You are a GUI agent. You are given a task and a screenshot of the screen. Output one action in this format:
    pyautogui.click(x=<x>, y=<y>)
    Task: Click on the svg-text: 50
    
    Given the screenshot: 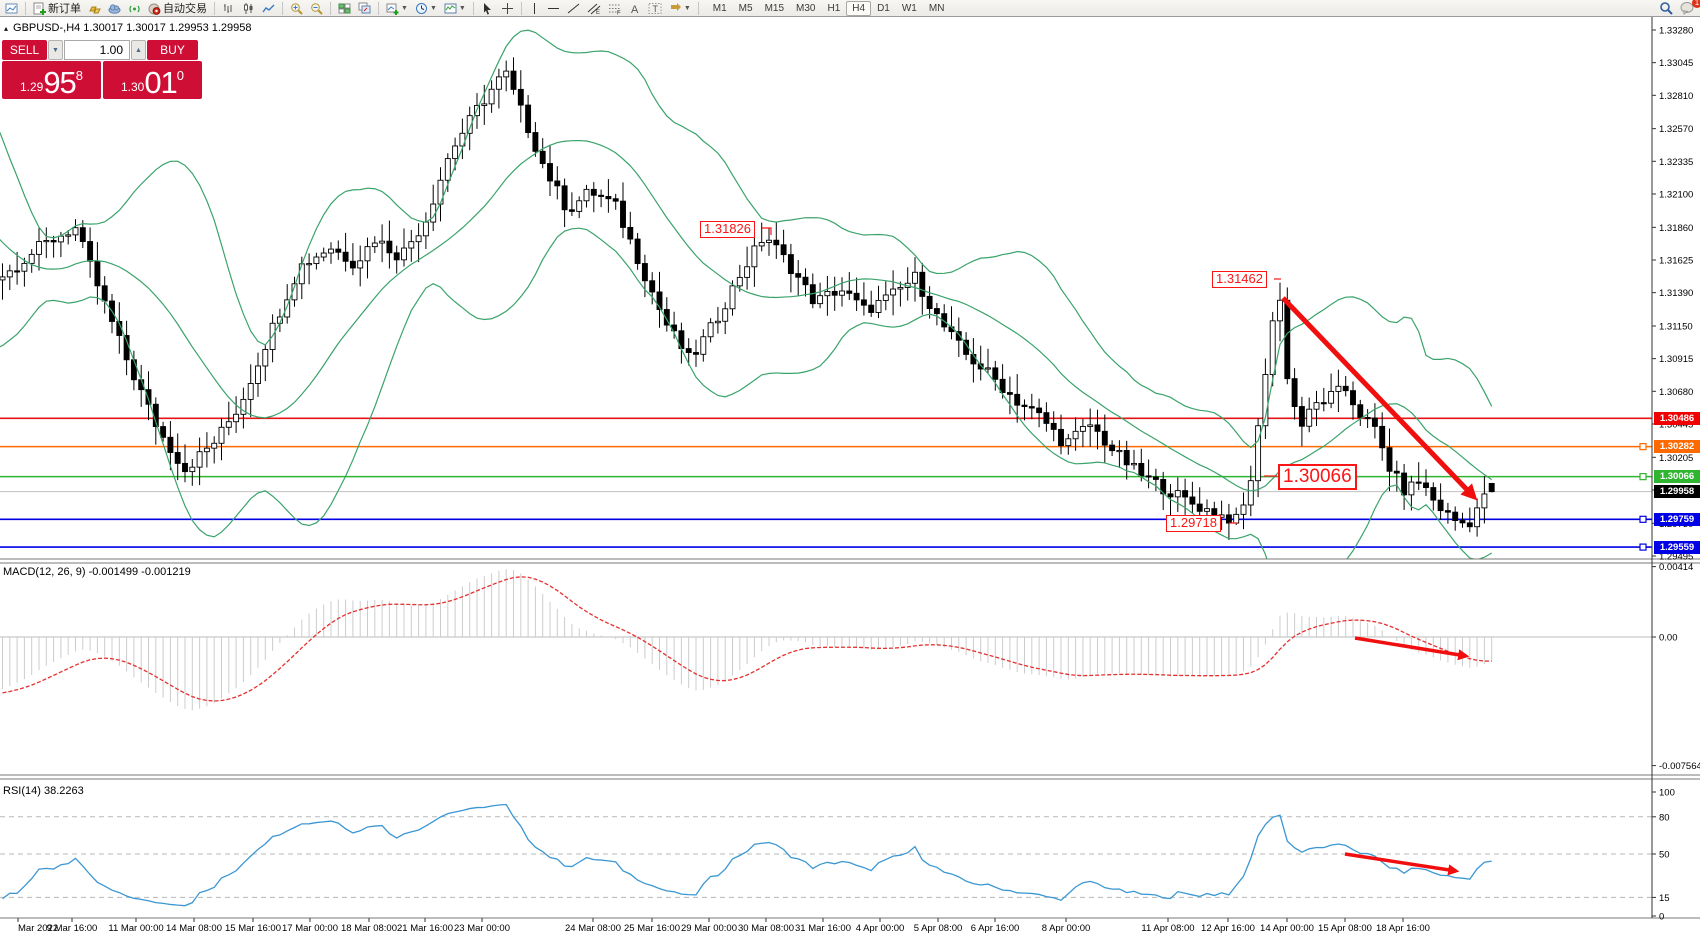 What is the action you would take?
    pyautogui.click(x=1664, y=855)
    